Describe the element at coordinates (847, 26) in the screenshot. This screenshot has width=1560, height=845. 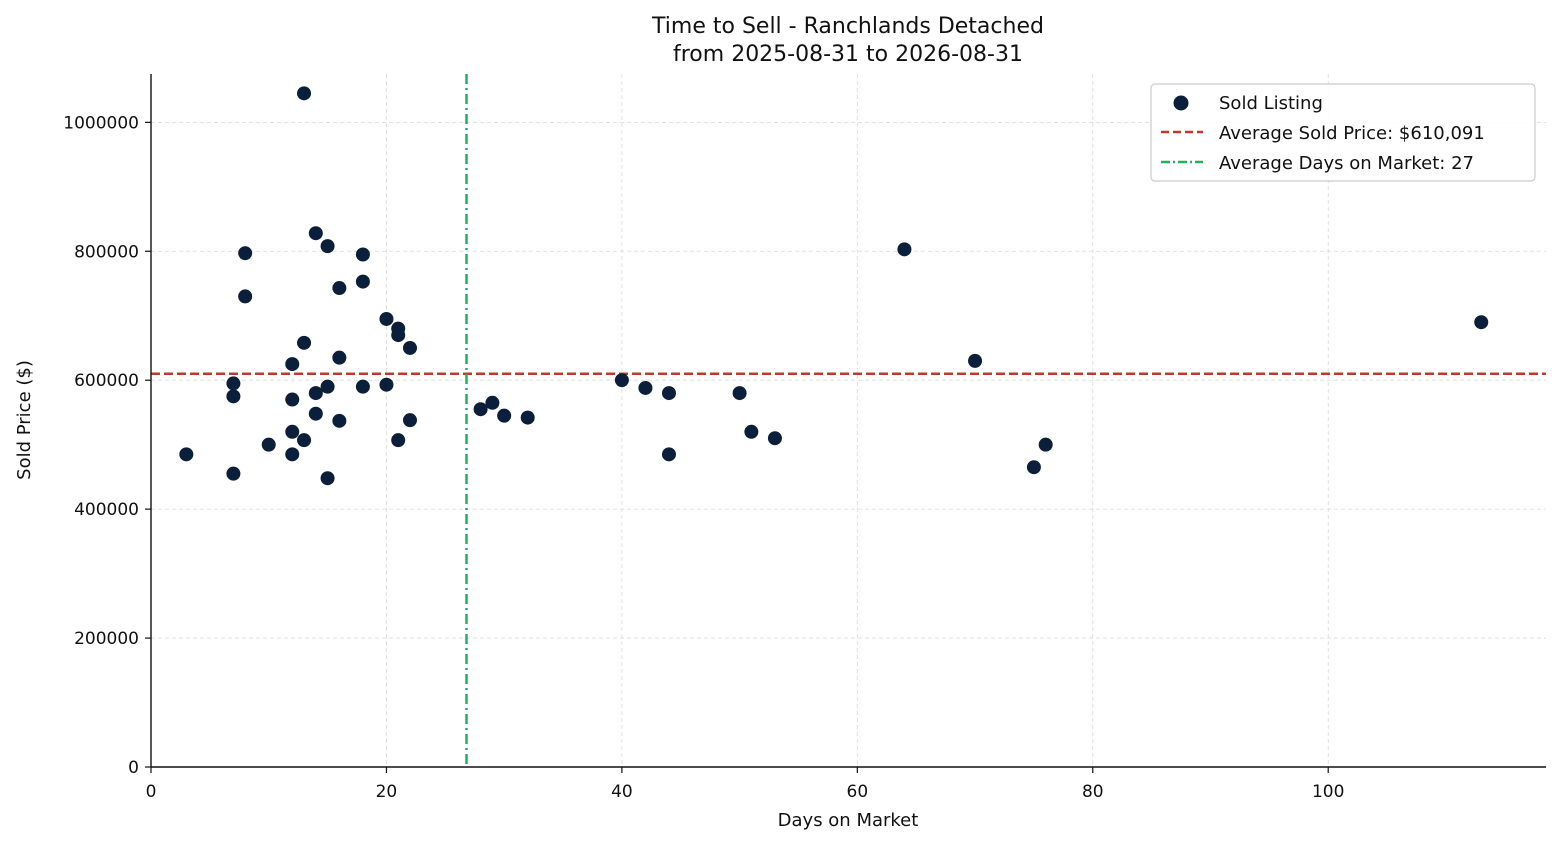
I see `chart-title-line1: Time to Sell - Ranchlands Detached` at that location.